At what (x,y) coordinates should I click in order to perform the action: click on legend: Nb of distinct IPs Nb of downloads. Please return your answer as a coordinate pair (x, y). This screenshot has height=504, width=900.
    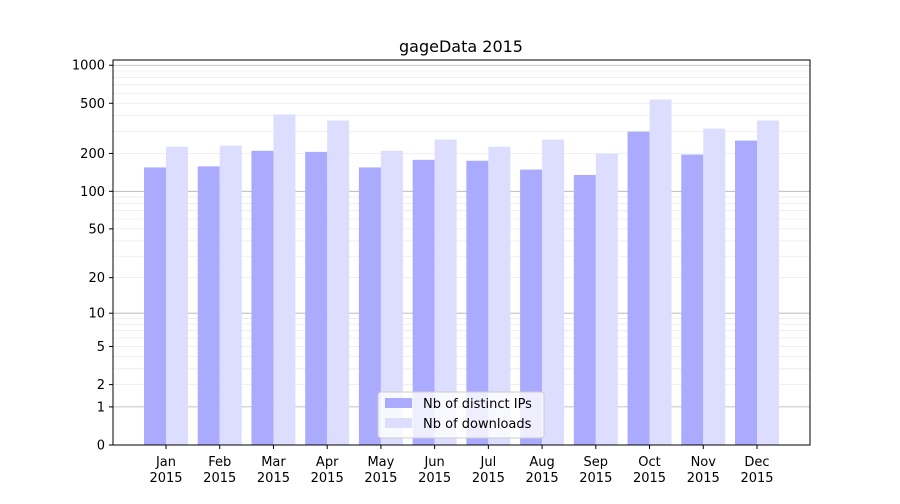
    Looking at the image, I should click on (461, 415).